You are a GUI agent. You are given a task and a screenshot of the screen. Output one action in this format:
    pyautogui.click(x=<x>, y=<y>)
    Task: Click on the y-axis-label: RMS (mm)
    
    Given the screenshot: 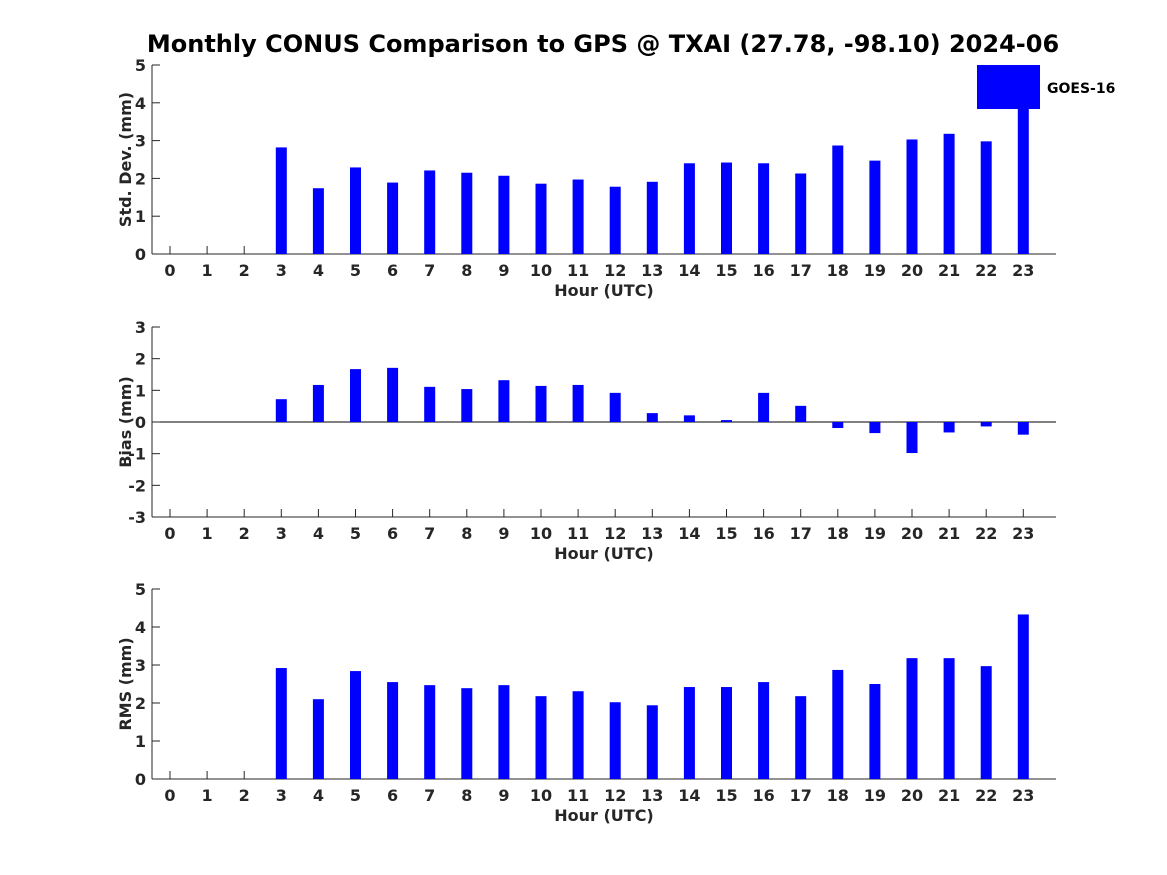 What is the action you would take?
    pyautogui.click(x=125, y=683)
    